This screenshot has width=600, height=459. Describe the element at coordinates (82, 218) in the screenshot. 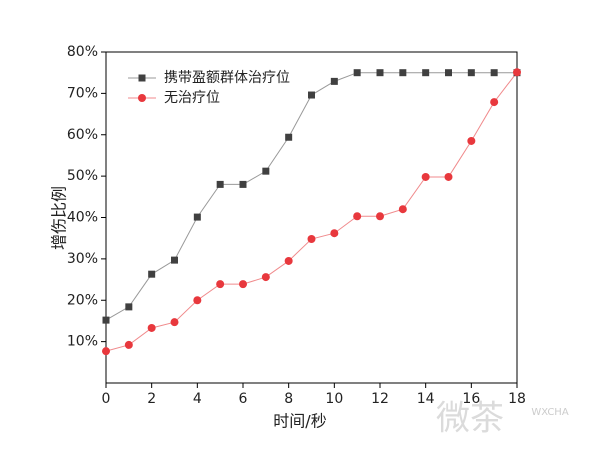

I see `y-tick-label: 40%` at that location.